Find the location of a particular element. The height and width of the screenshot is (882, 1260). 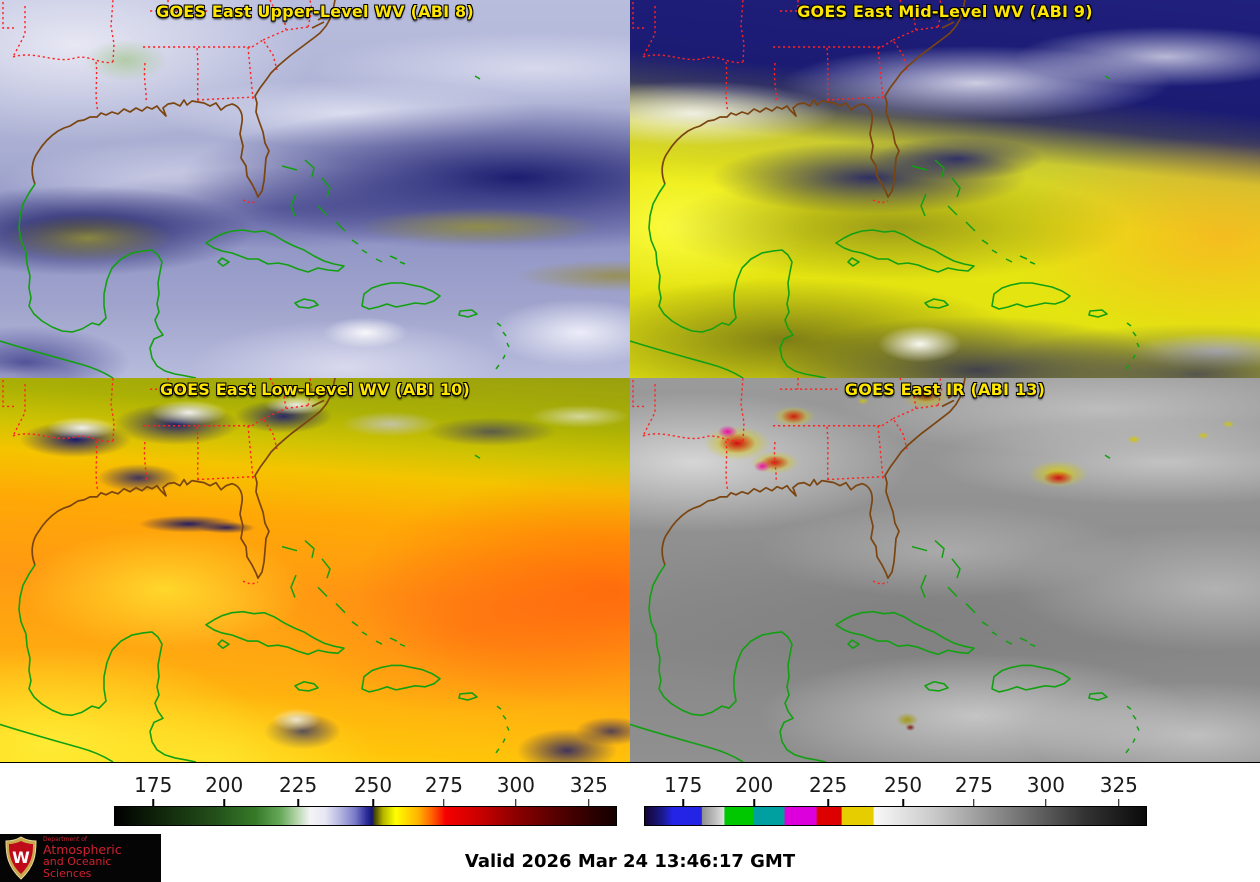

wv-colorbar-tickmarks is located at coordinates (365, 802).